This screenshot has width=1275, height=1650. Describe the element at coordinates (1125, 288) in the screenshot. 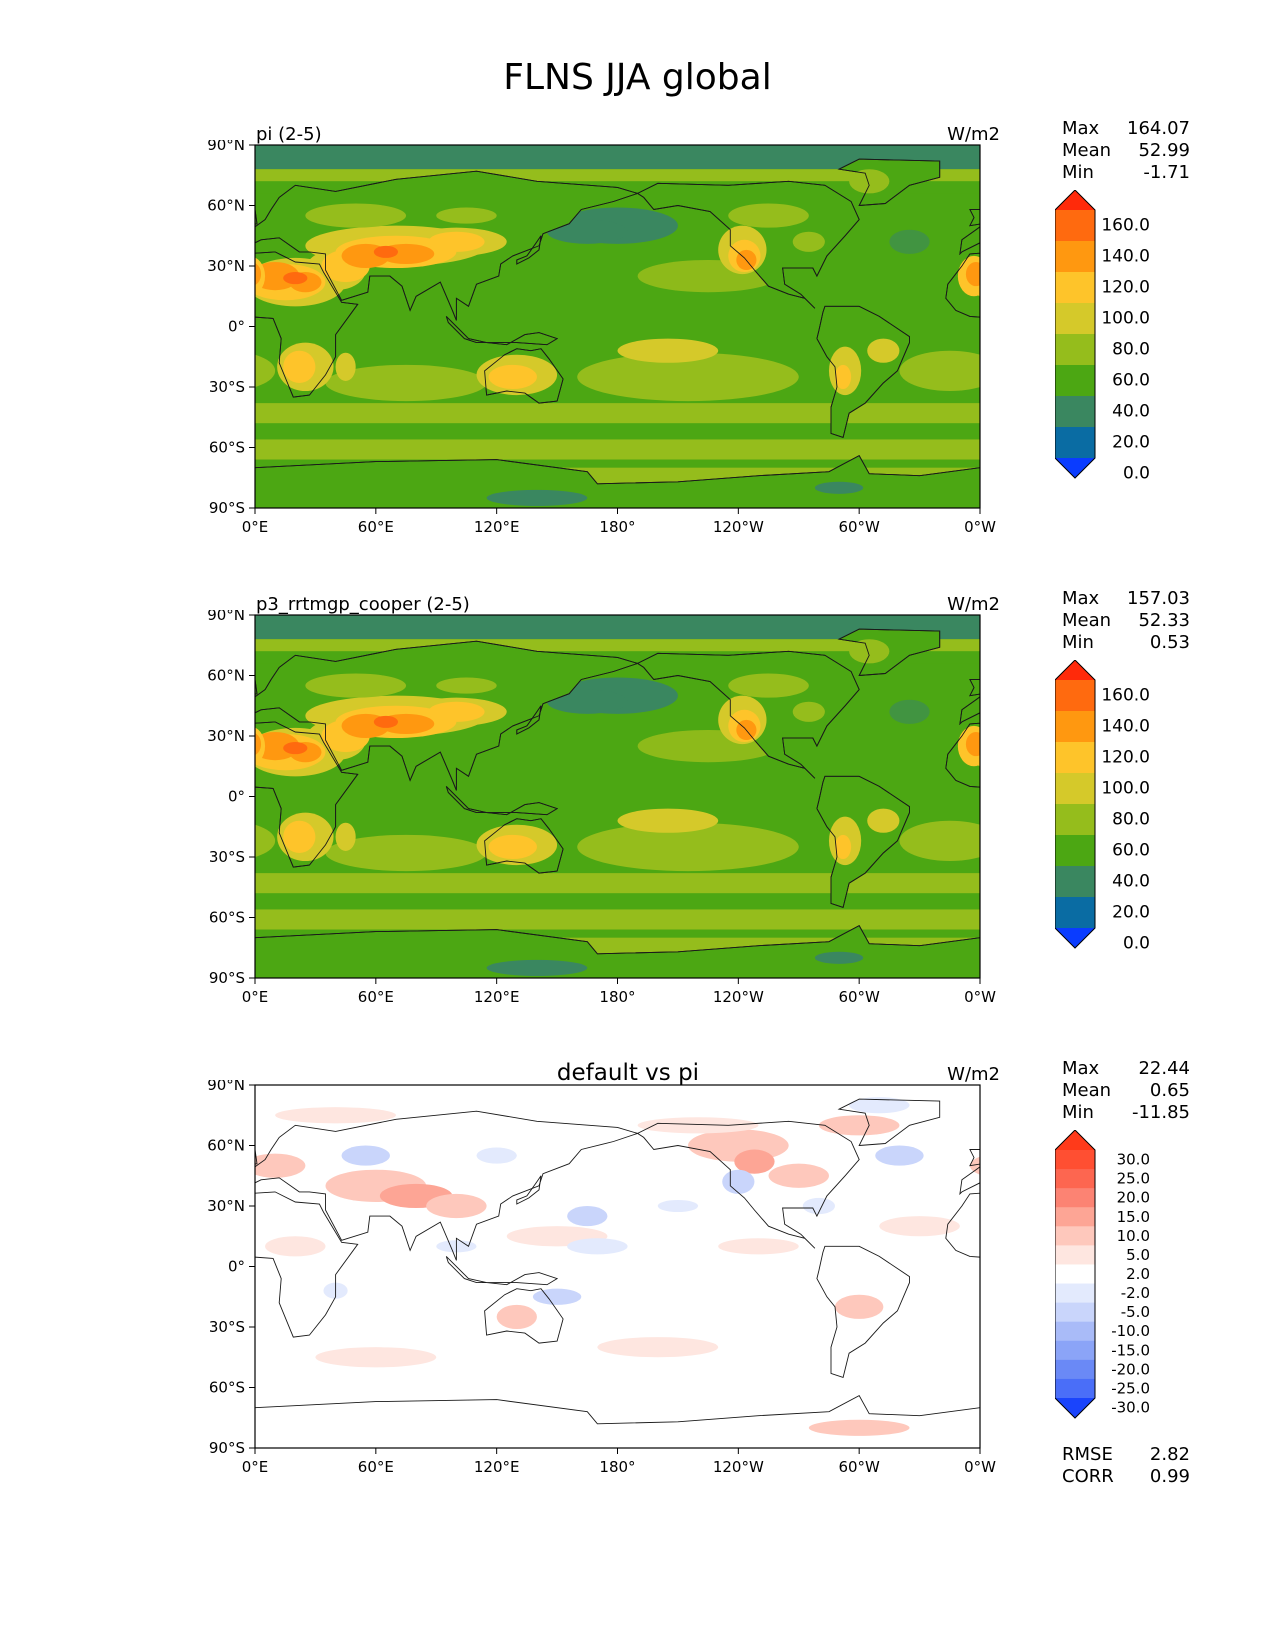

I see `colorbar-tick-label: 120.0` at that location.